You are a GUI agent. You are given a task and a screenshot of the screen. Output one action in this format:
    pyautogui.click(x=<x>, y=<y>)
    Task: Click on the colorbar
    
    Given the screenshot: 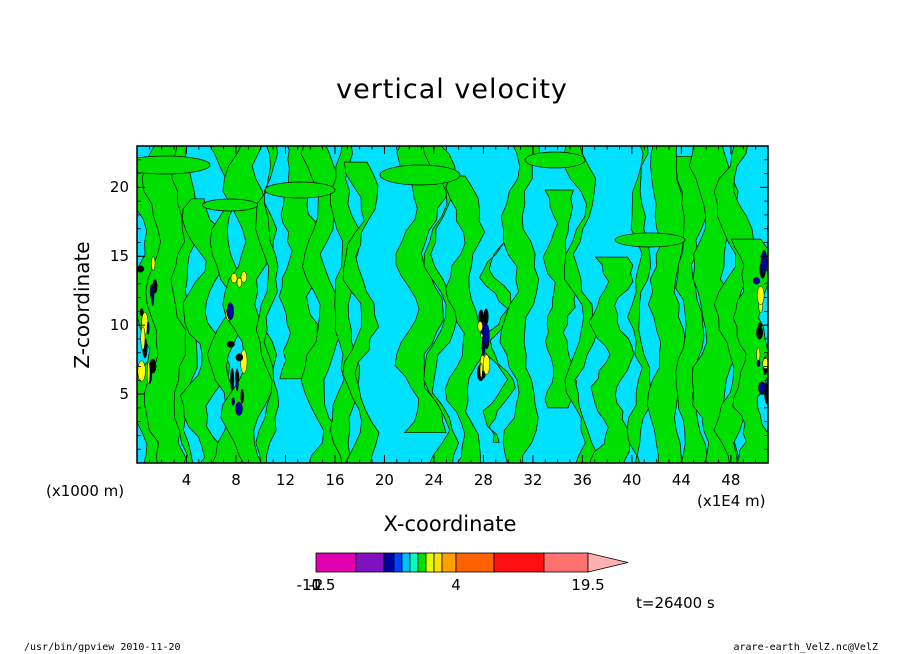 What is the action you would take?
    pyautogui.click(x=472, y=562)
    